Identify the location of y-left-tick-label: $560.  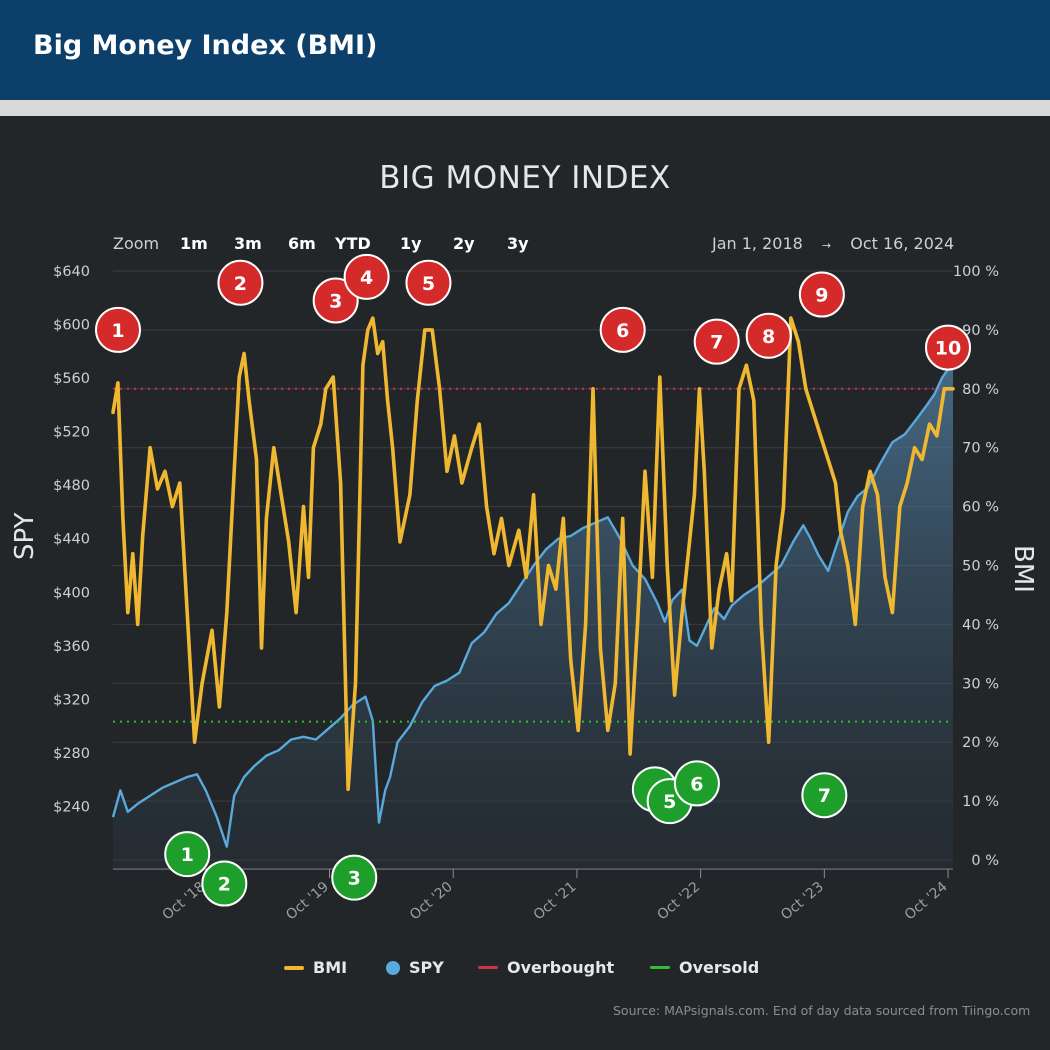
(71, 379).